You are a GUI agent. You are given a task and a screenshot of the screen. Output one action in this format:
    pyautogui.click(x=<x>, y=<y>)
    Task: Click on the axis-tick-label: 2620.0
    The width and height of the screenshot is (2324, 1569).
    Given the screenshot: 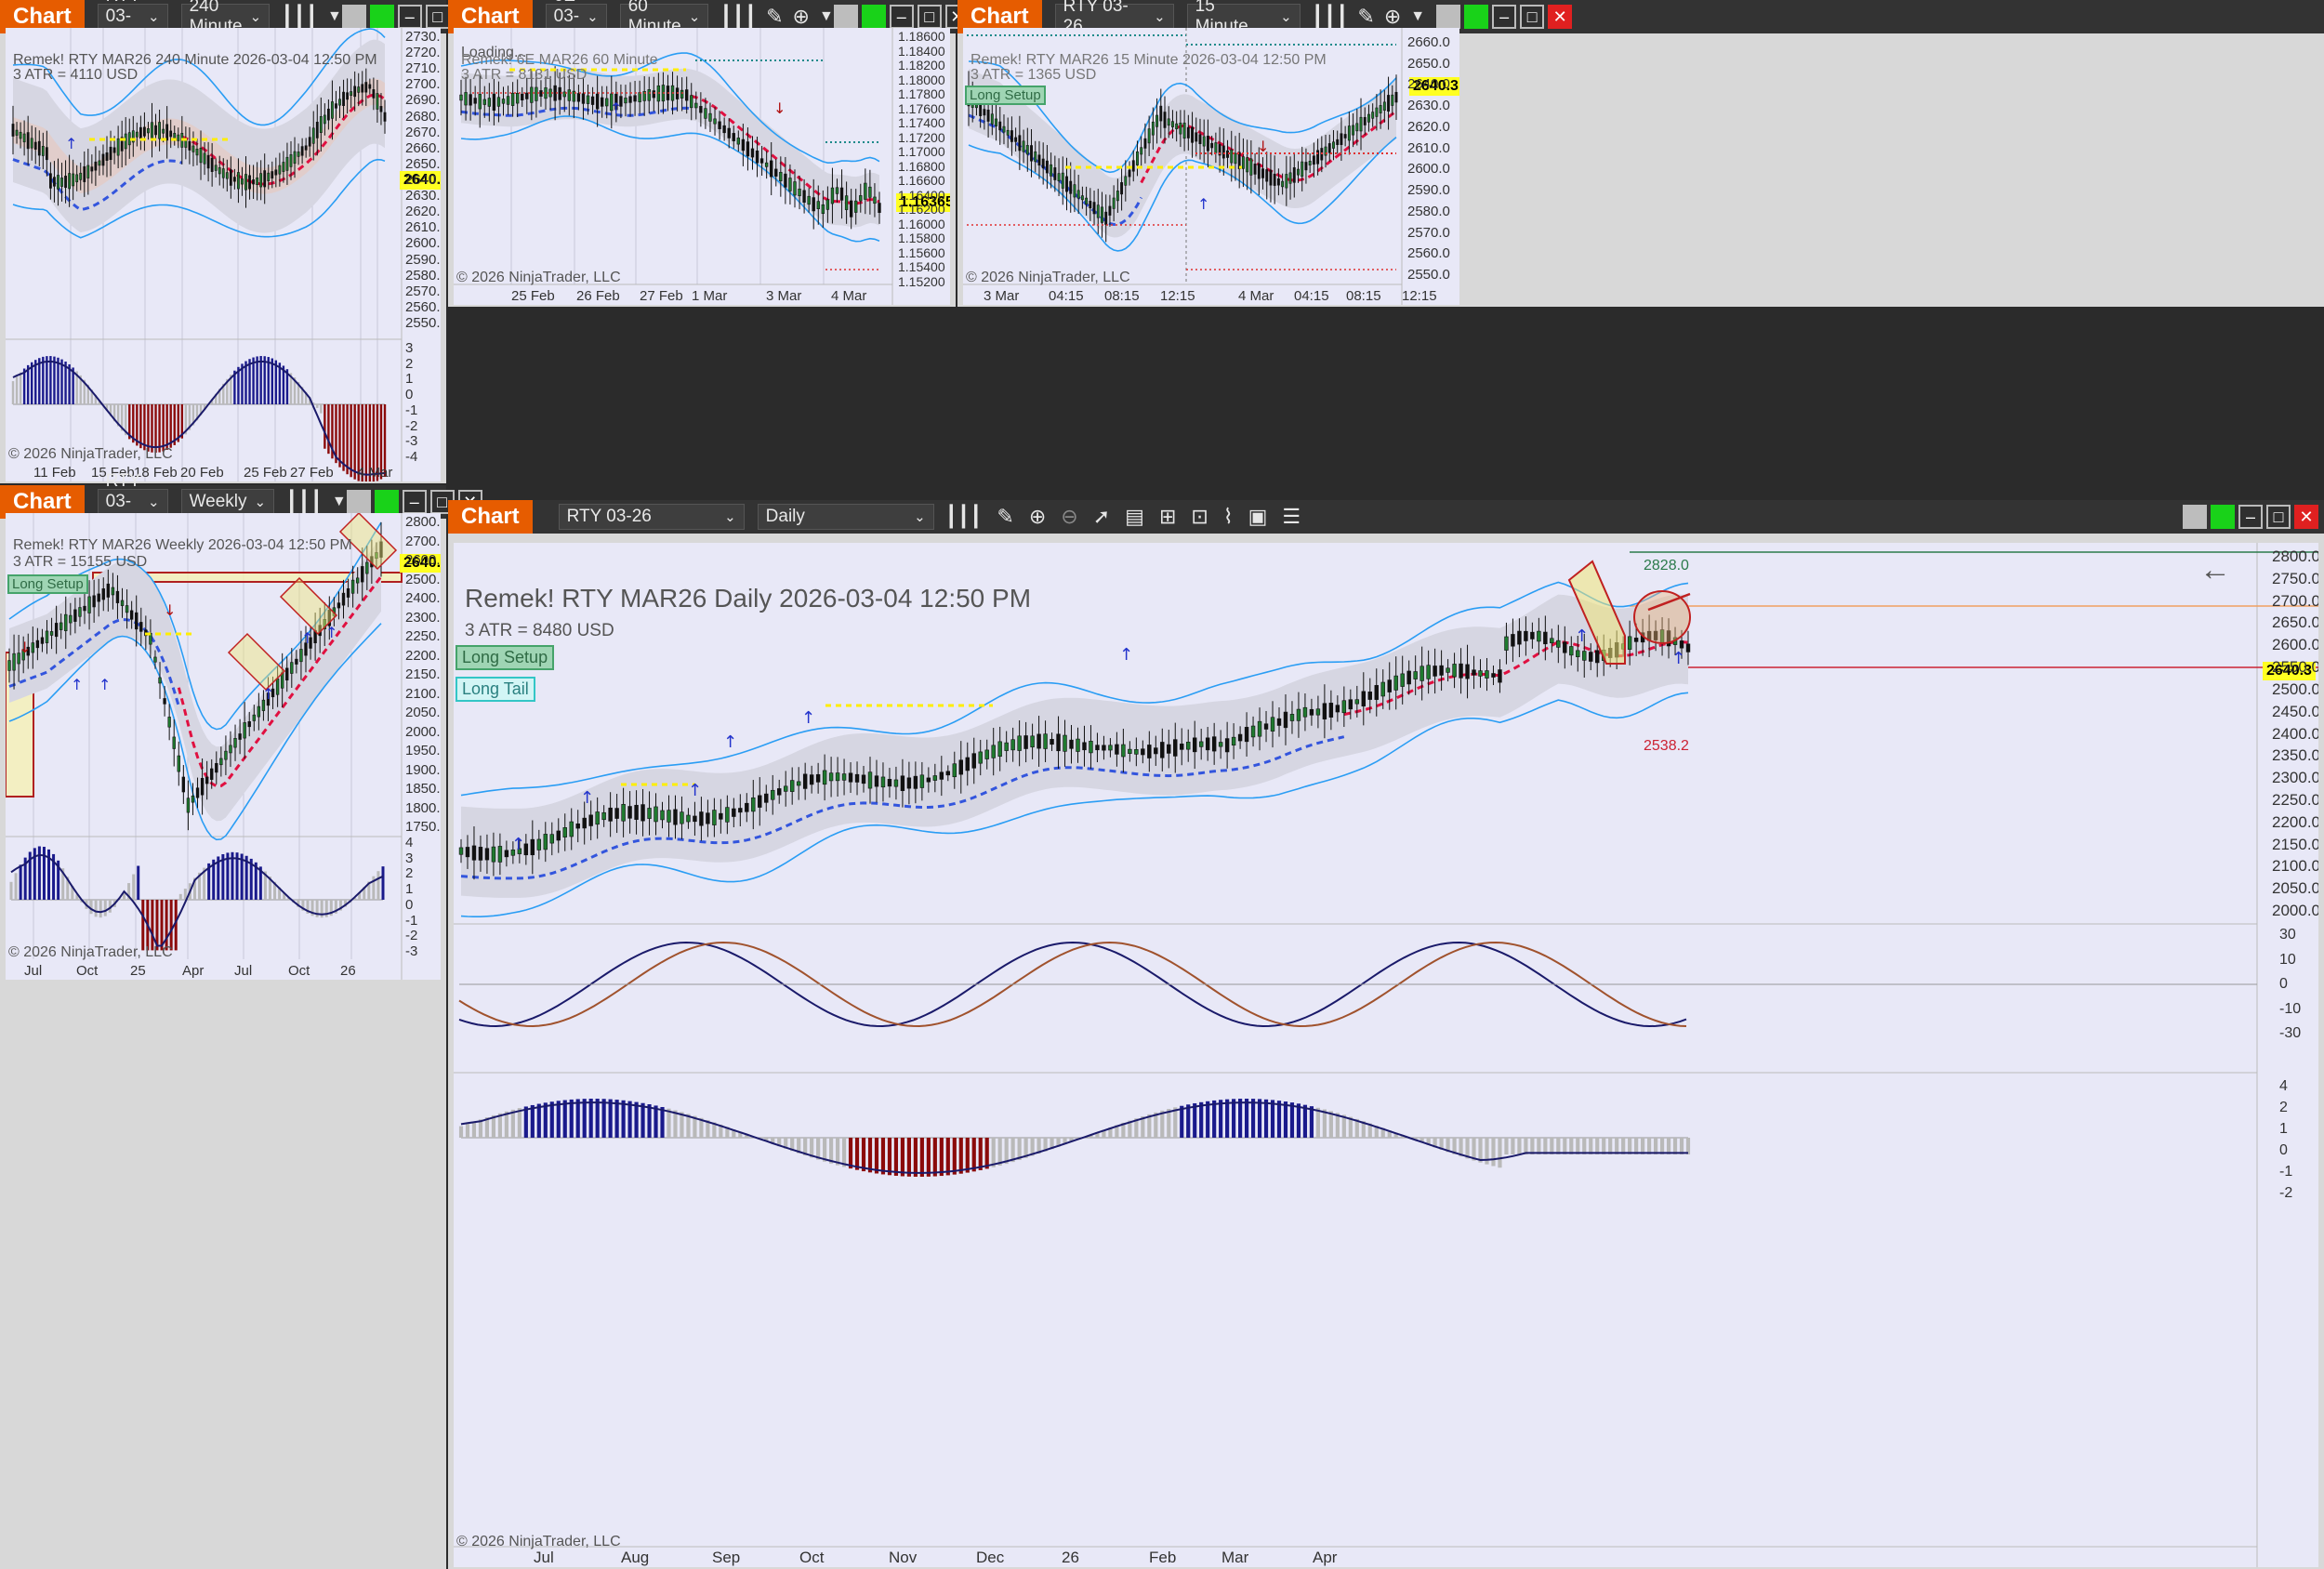 What is the action you would take?
    pyautogui.click(x=1428, y=126)
    